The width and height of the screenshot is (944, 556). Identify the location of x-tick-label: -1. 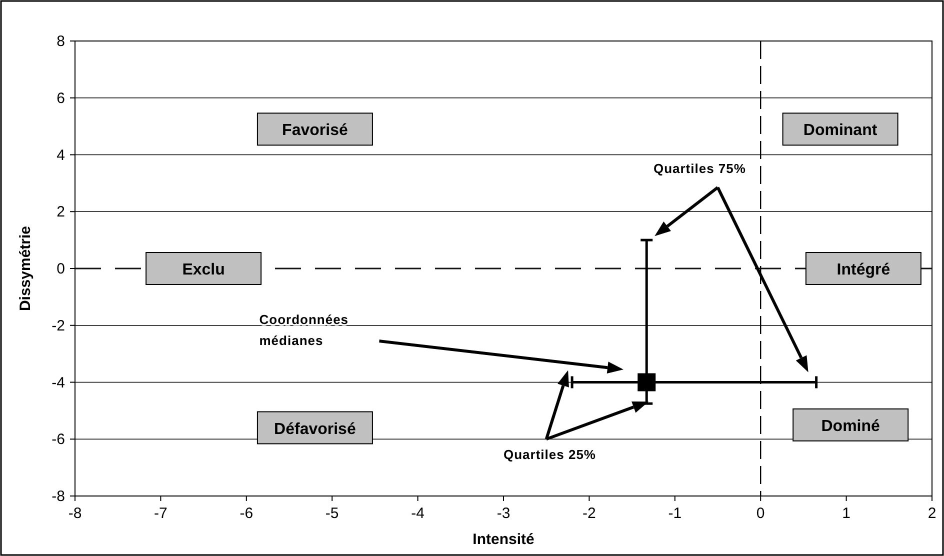
(675, 513).